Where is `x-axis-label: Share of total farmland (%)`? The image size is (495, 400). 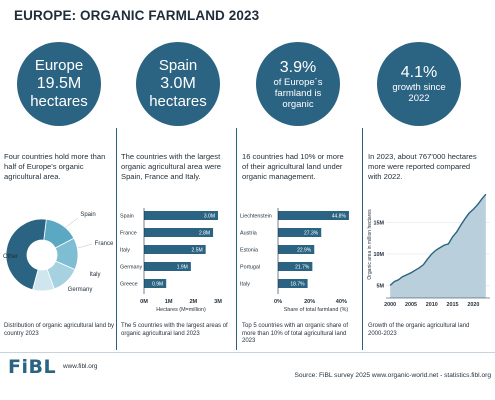
x-axis-label: Share of total farmland (%) is located at coordinates (316, 310).